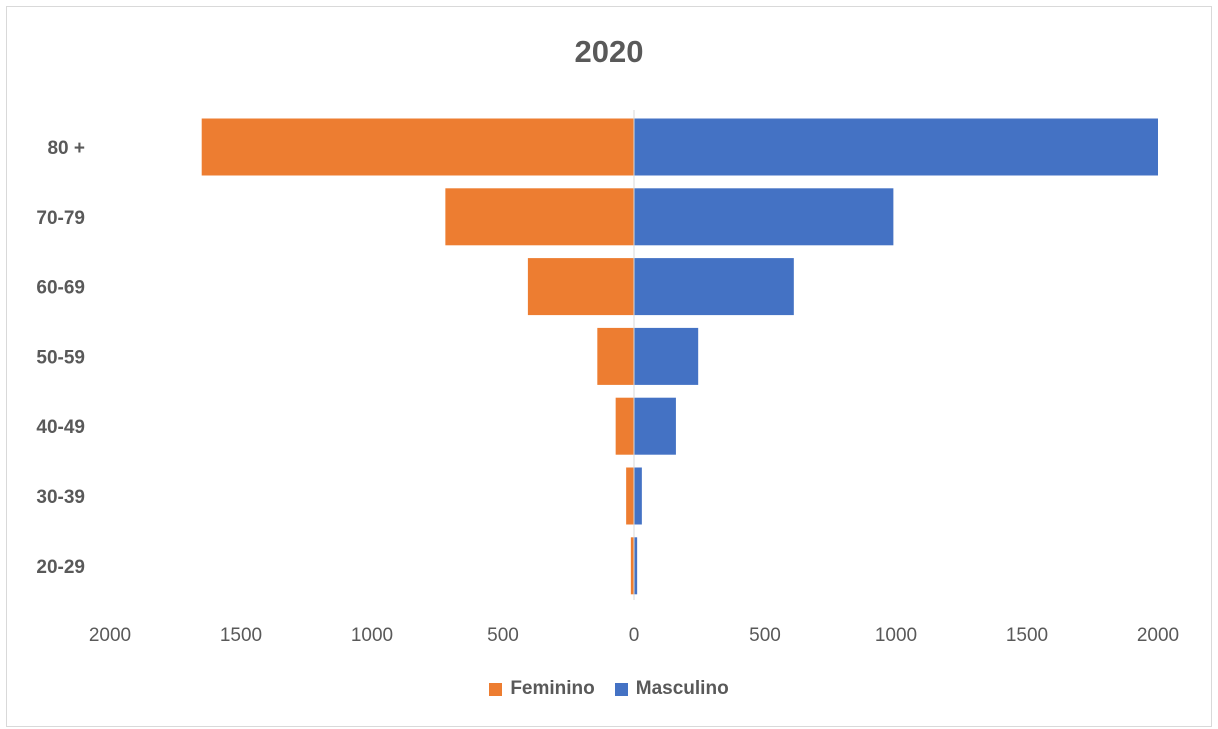  I want to click on legend-item-feminino: Feminino, so click(542, 689).